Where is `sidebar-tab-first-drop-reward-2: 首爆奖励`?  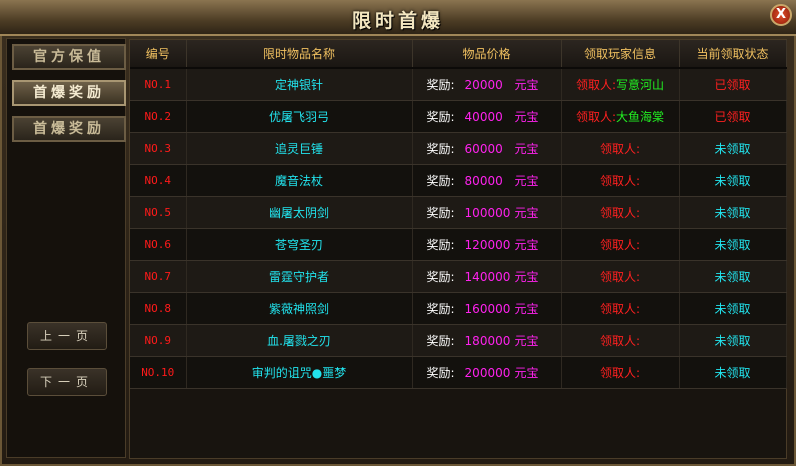 sidebar-tab-first-drop-reward-2: 首爆奖励 is located at coordinates (69, 129).